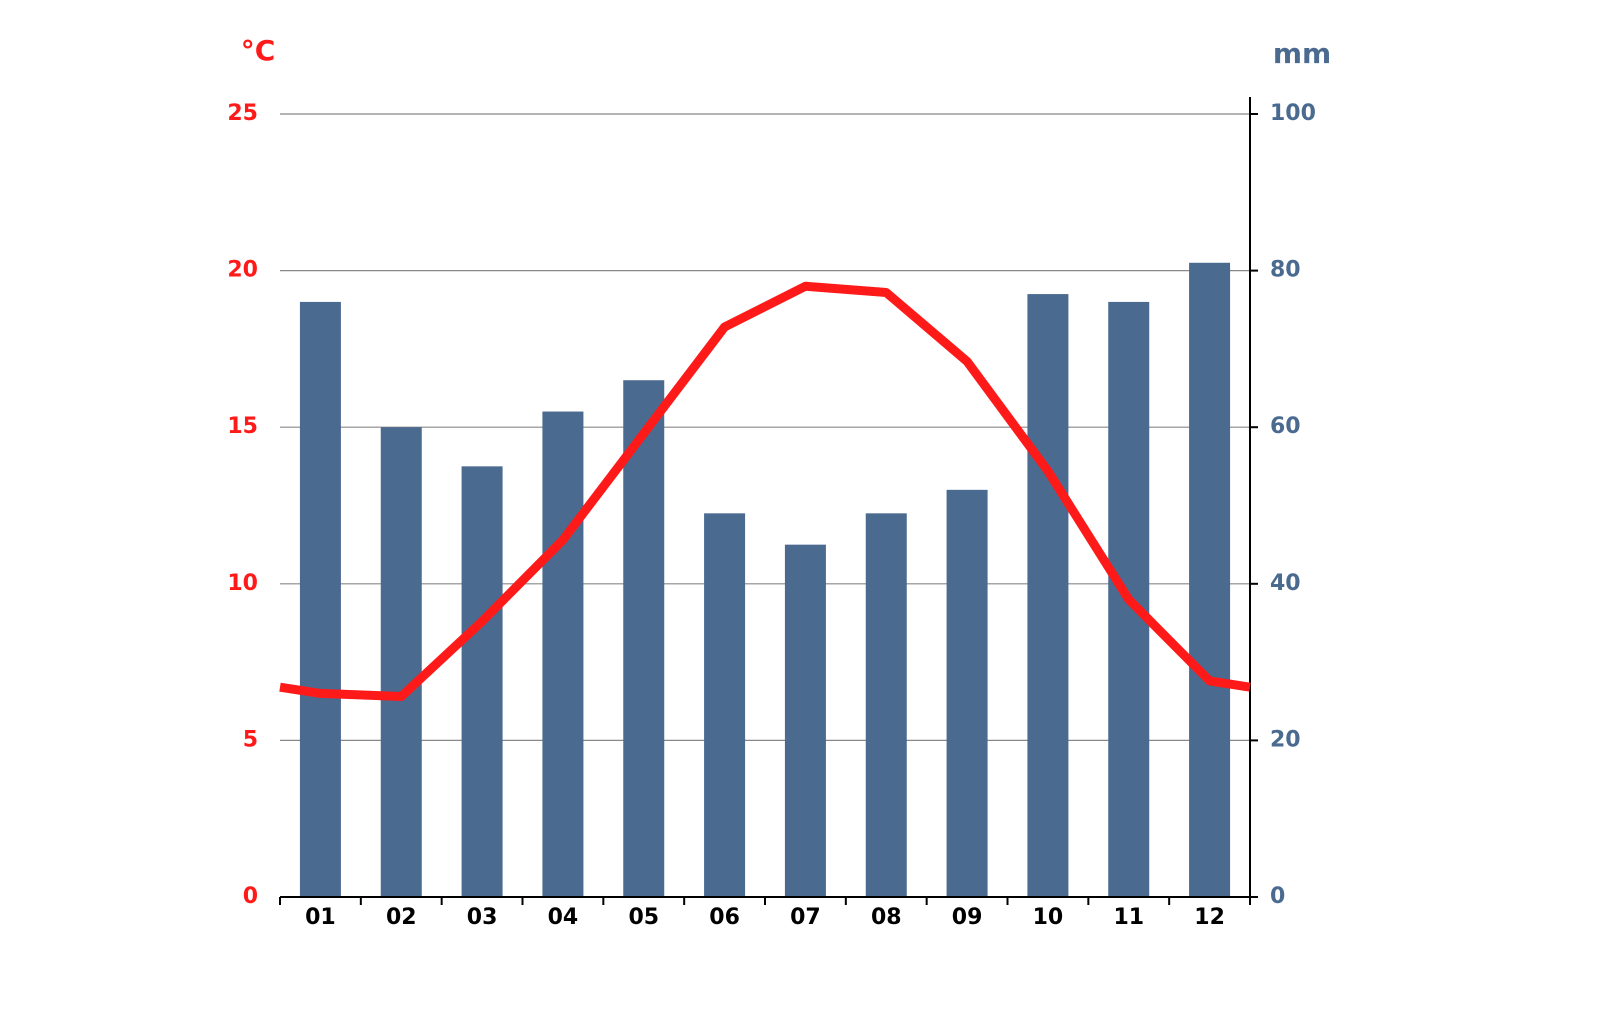 This screenshot has width=1600, height=1031. I want to click on x-tick-label: 05, so click(643, 917).